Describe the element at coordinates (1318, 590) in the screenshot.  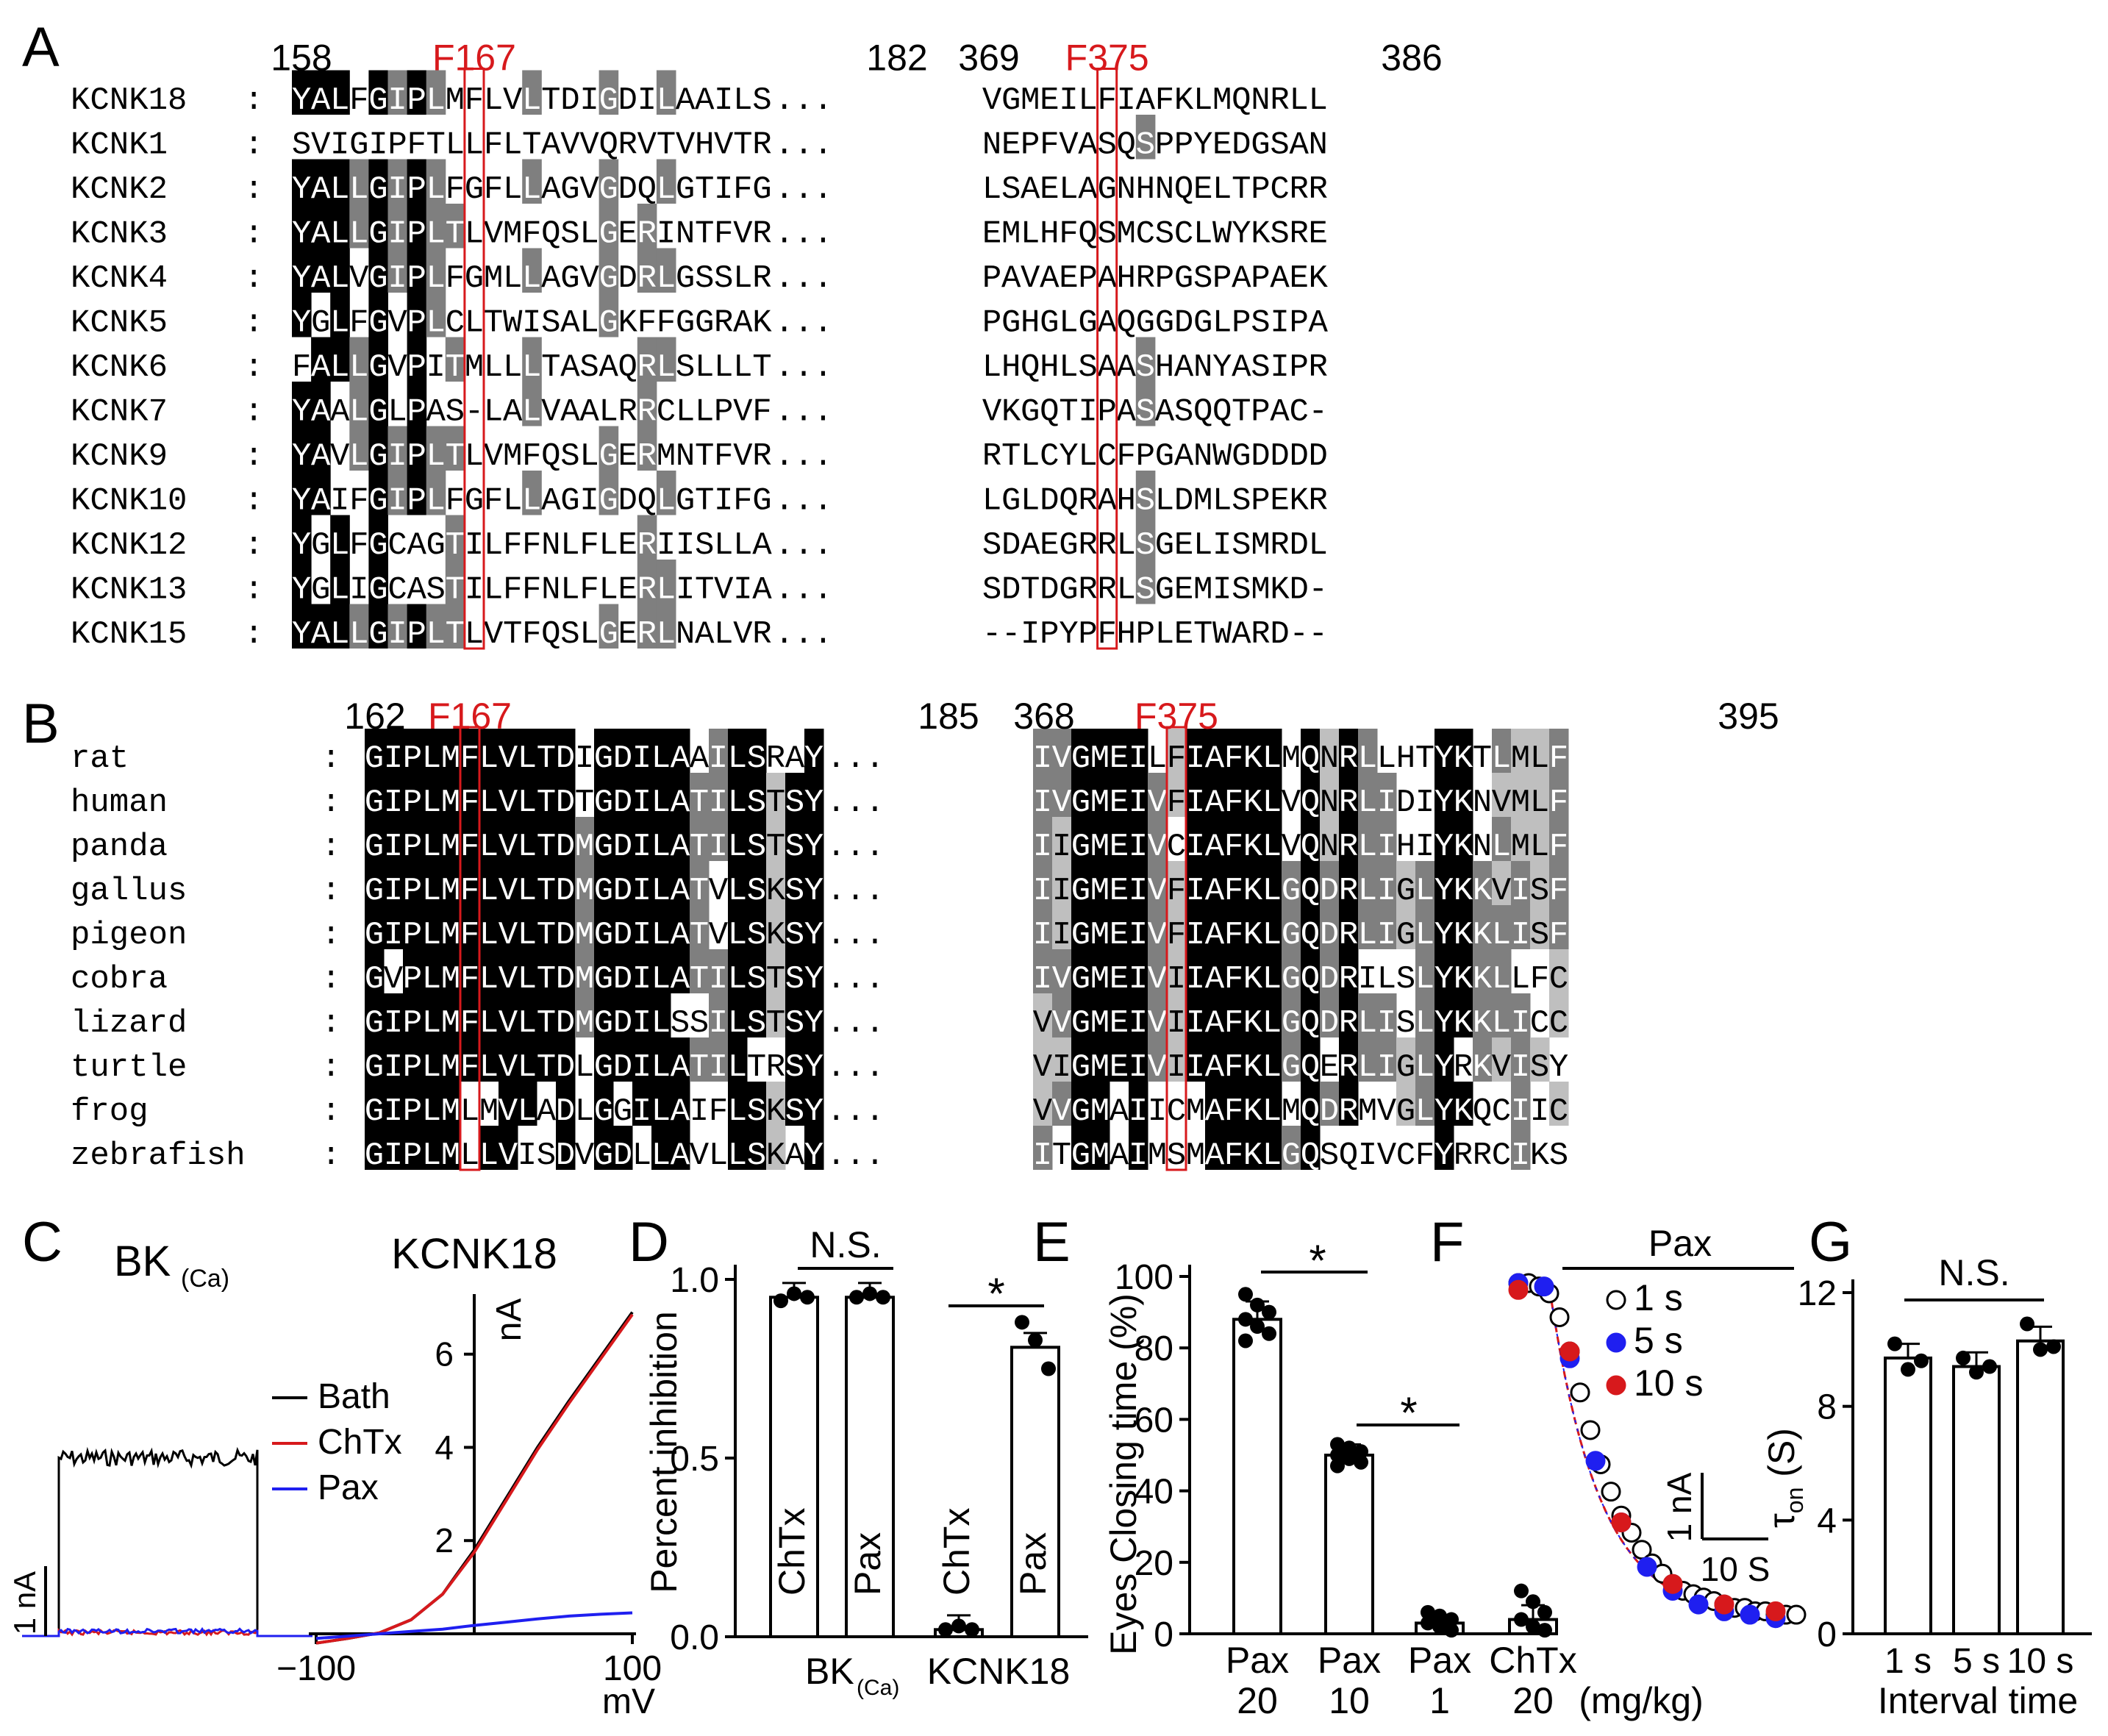
I see `residue: -` at that location.